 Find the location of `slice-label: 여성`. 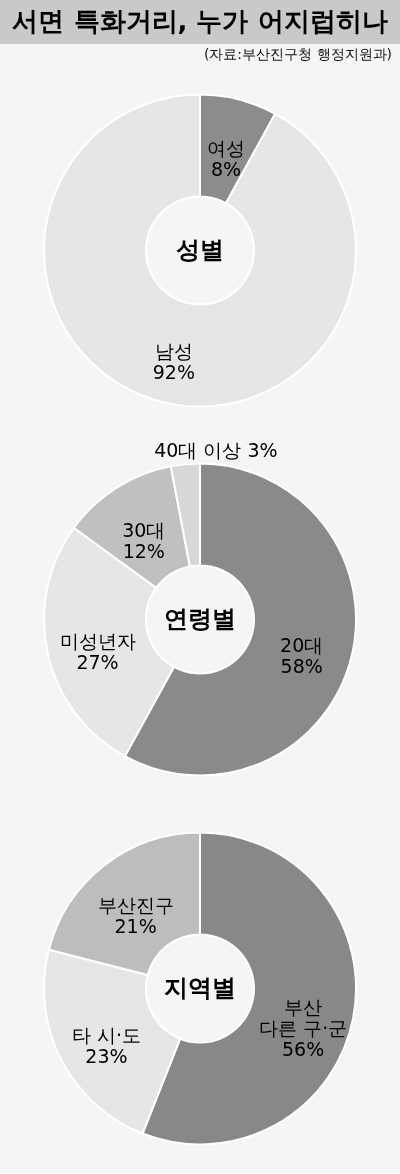

slice-label: 여성 is located at coordinates (226, 147).